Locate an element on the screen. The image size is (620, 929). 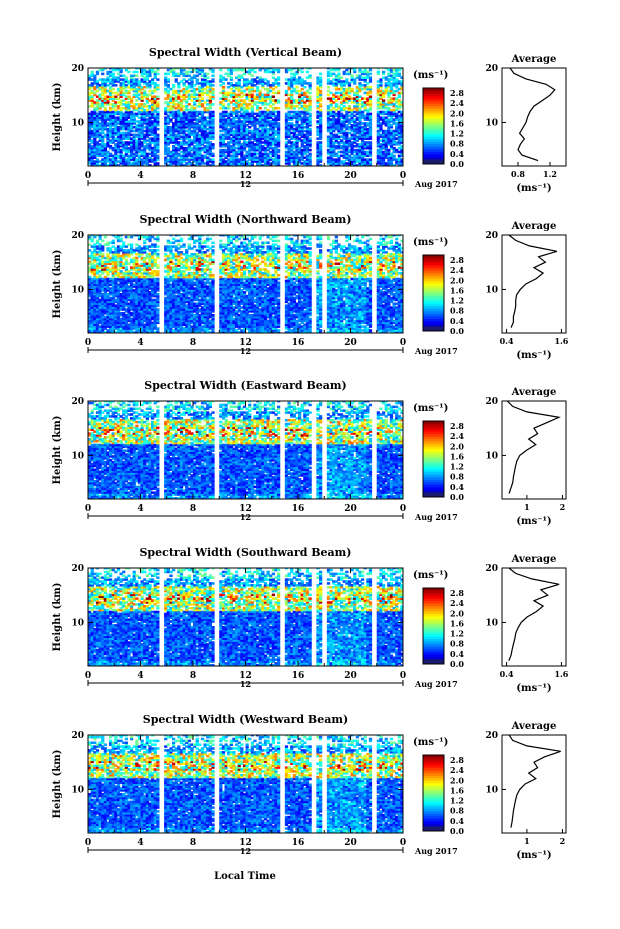
profile-x-tick: 1.6 is located at coordinates (561, 674).